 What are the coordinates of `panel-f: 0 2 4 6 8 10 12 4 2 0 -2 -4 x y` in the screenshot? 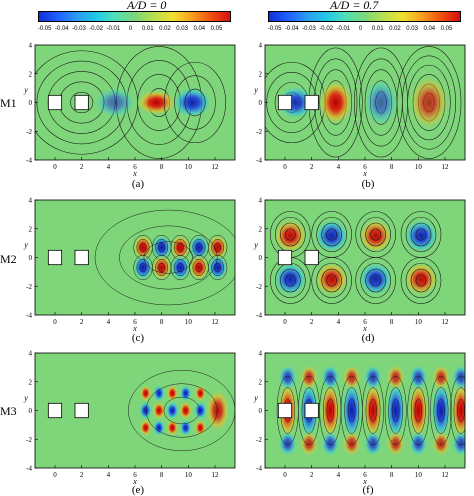 It's located at (359, 418).